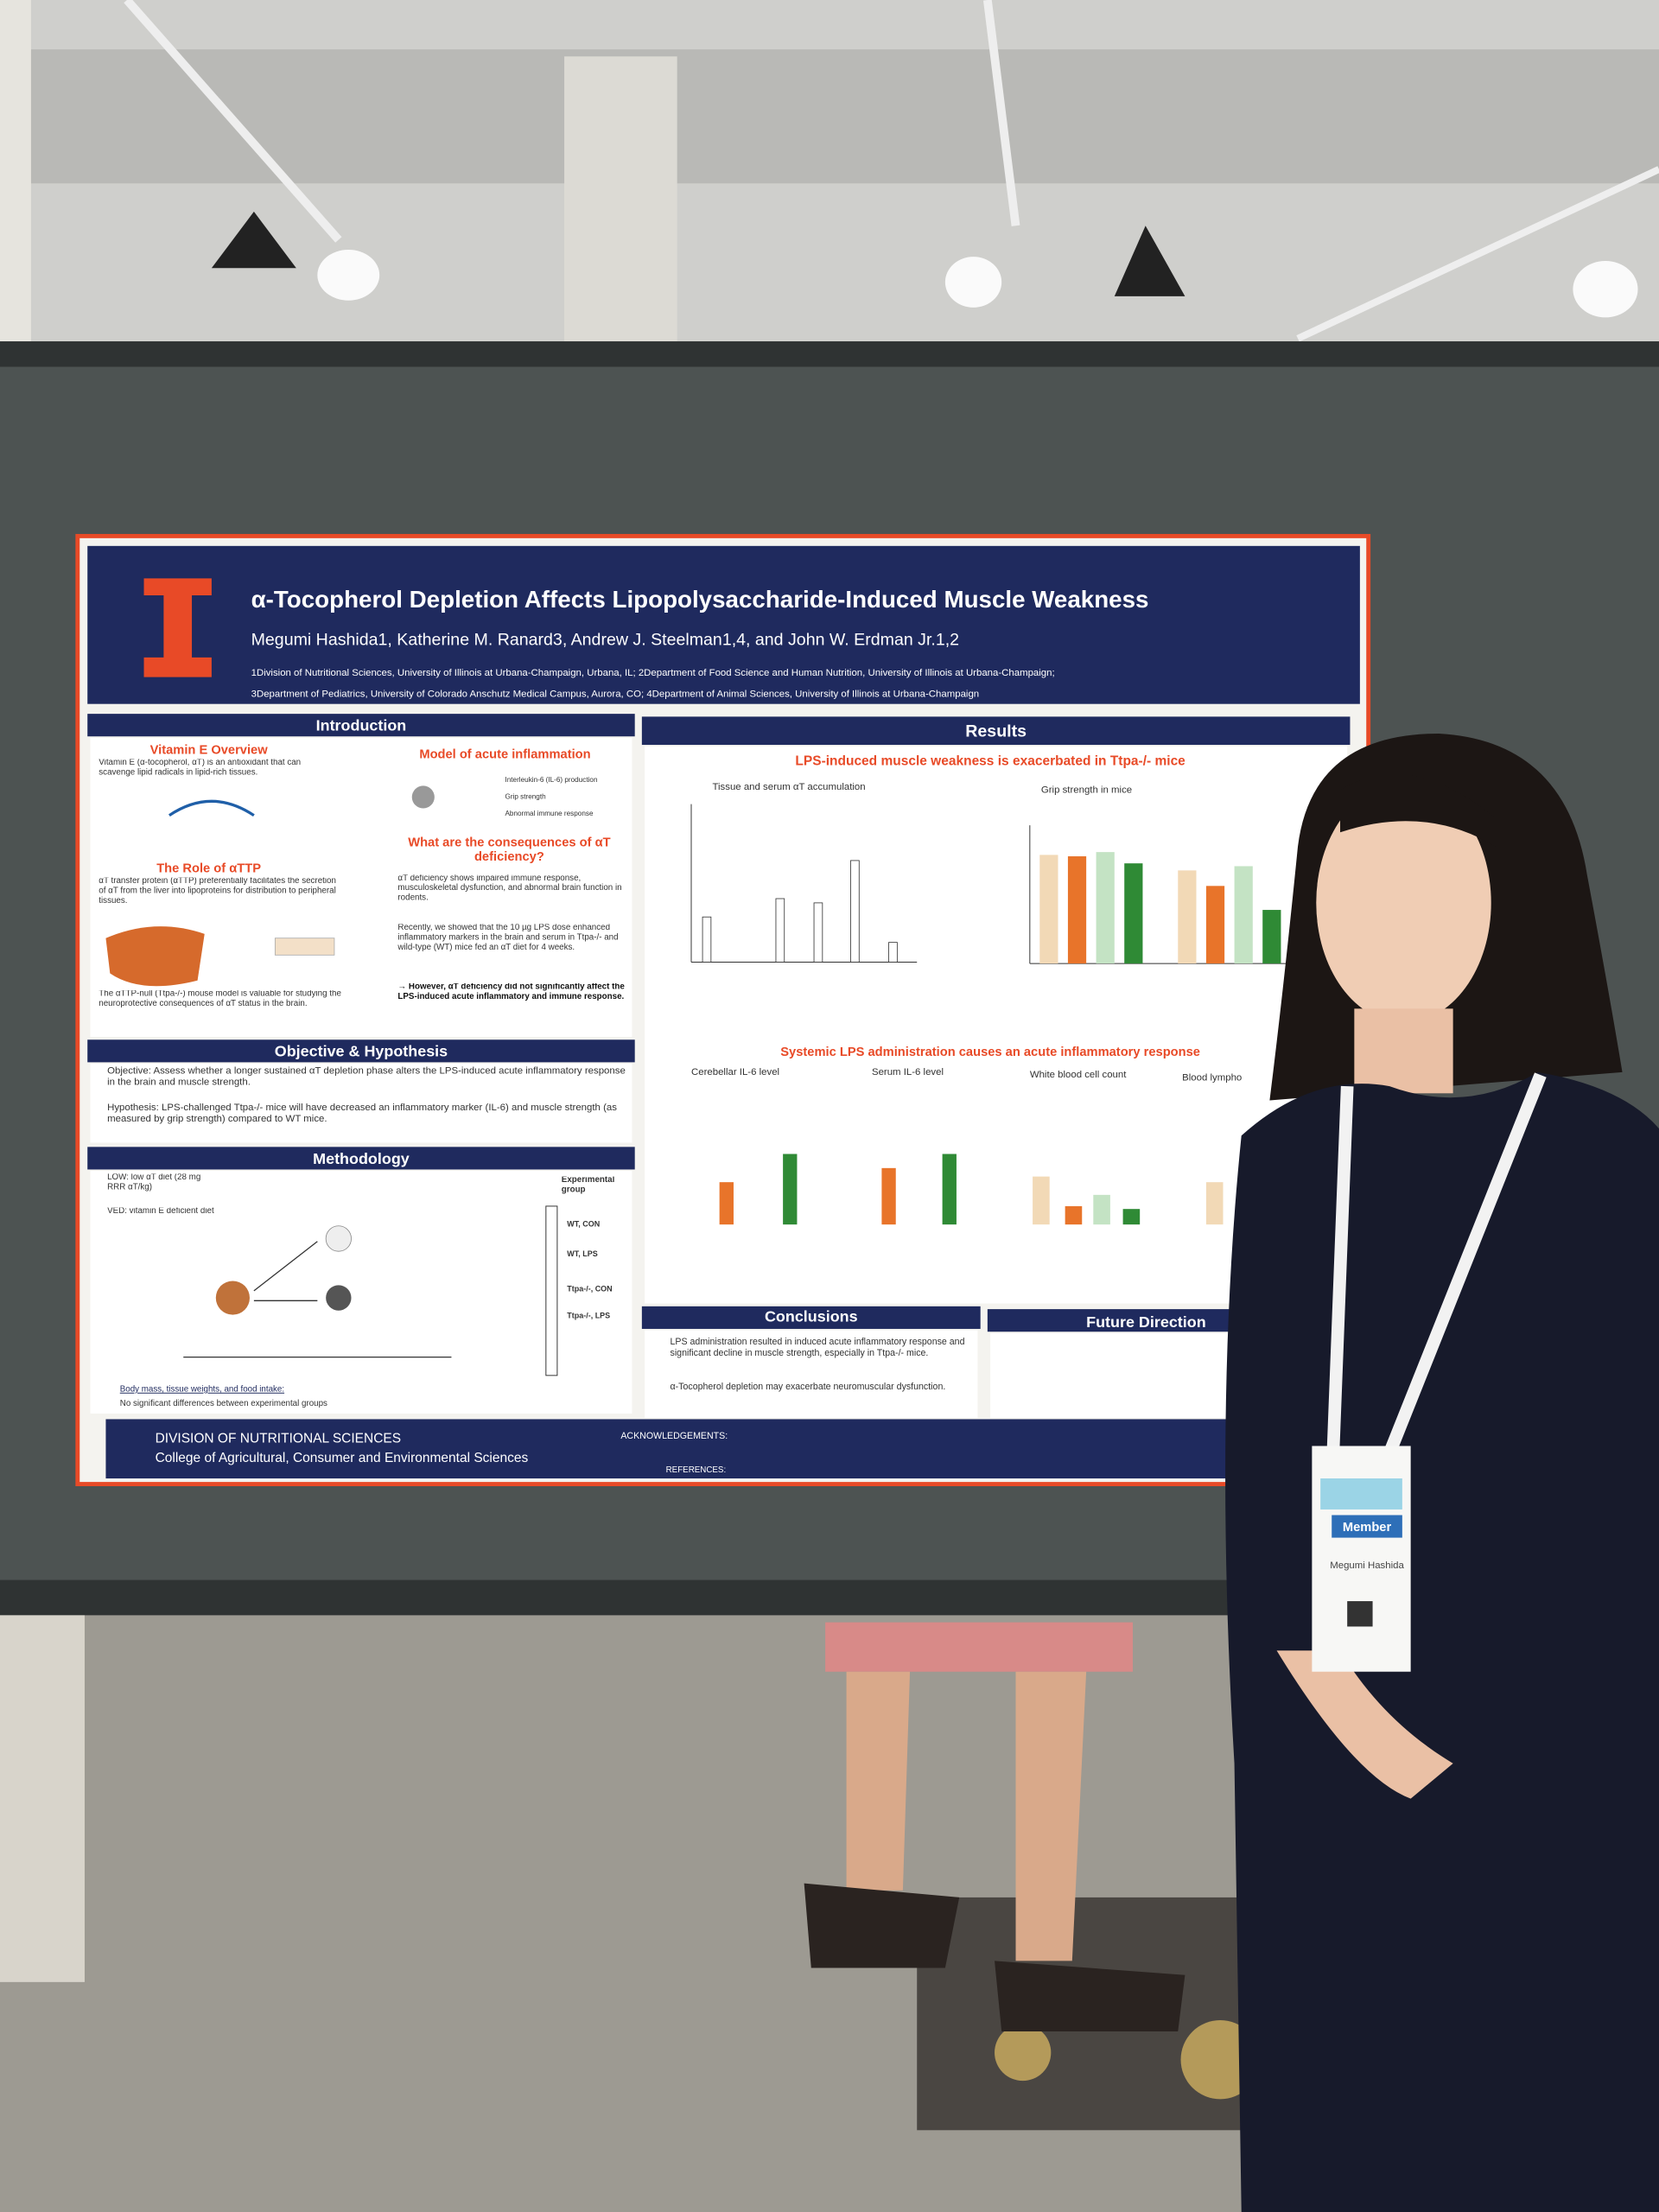 This screenshot has height=2212, width=1659. Describe the element at coordinates (1086, 790) in the screenshot. I see `panel-title: Grip strength in mice` at that location.